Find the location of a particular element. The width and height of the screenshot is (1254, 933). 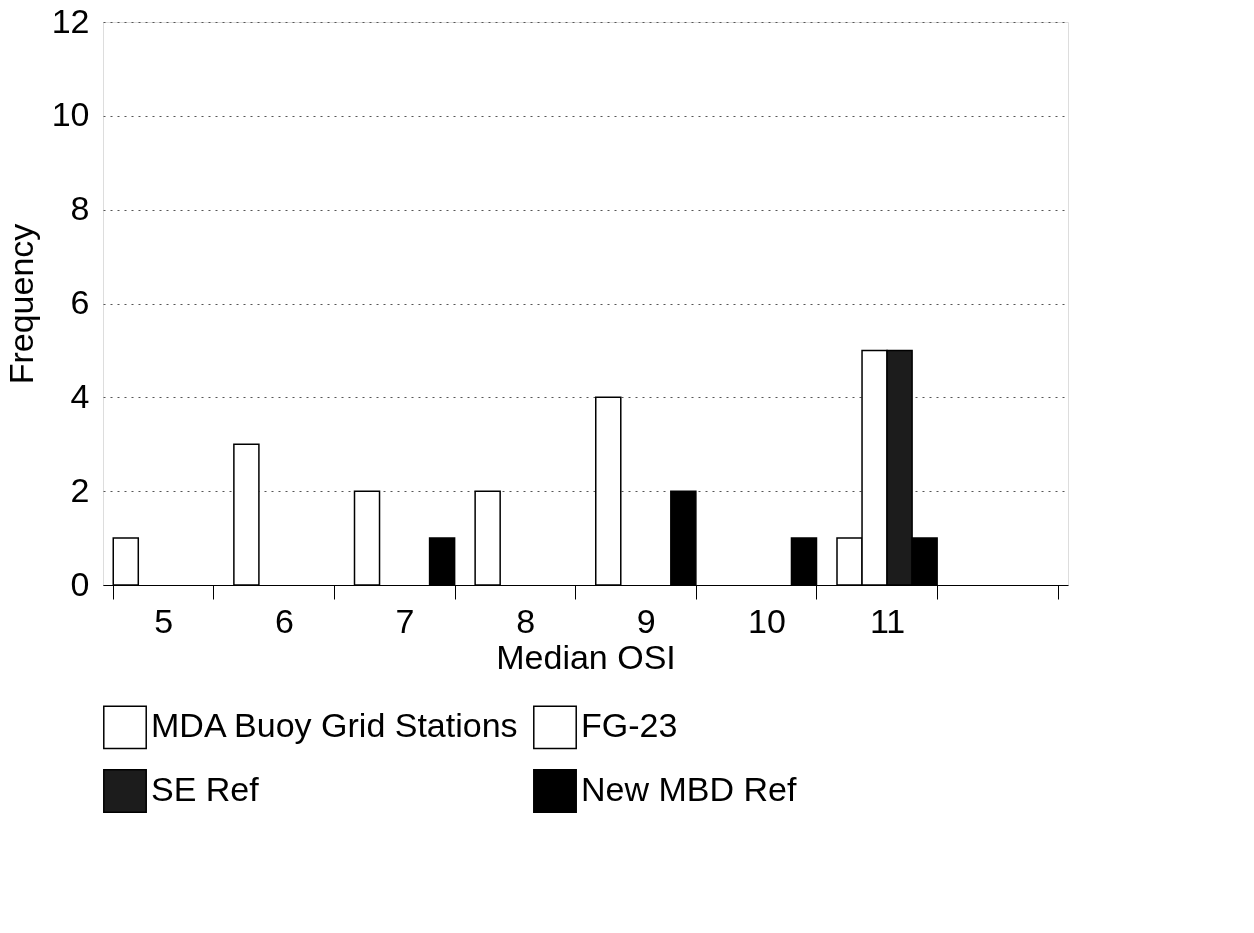

x-tick-label: 6 is located at coordinates (284, 620).